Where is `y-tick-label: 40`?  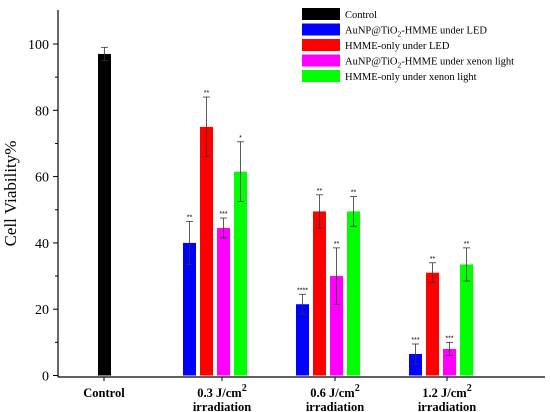
y-tick-label: 40 is located at coordinates (42, 244).